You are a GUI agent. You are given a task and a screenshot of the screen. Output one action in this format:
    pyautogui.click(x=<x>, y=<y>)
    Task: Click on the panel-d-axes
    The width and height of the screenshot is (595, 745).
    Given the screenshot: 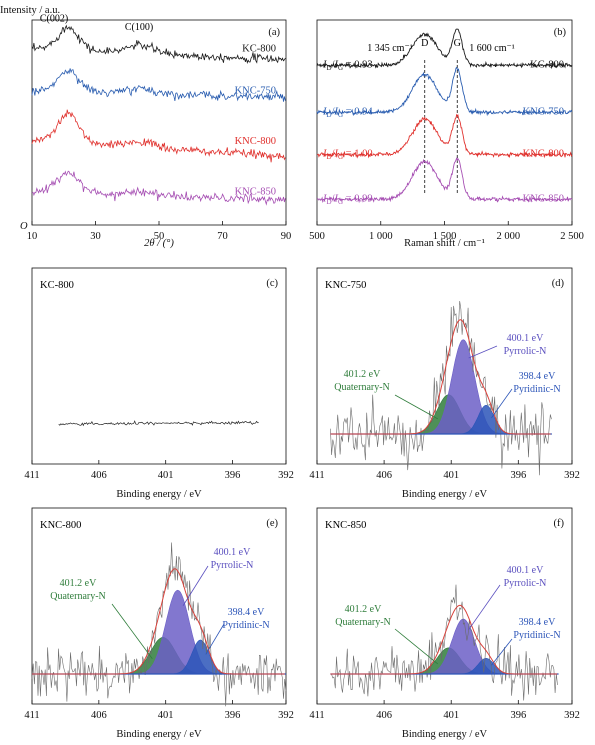 What is the action you would take?
    pyautogui.click(x=444, y=366)
    